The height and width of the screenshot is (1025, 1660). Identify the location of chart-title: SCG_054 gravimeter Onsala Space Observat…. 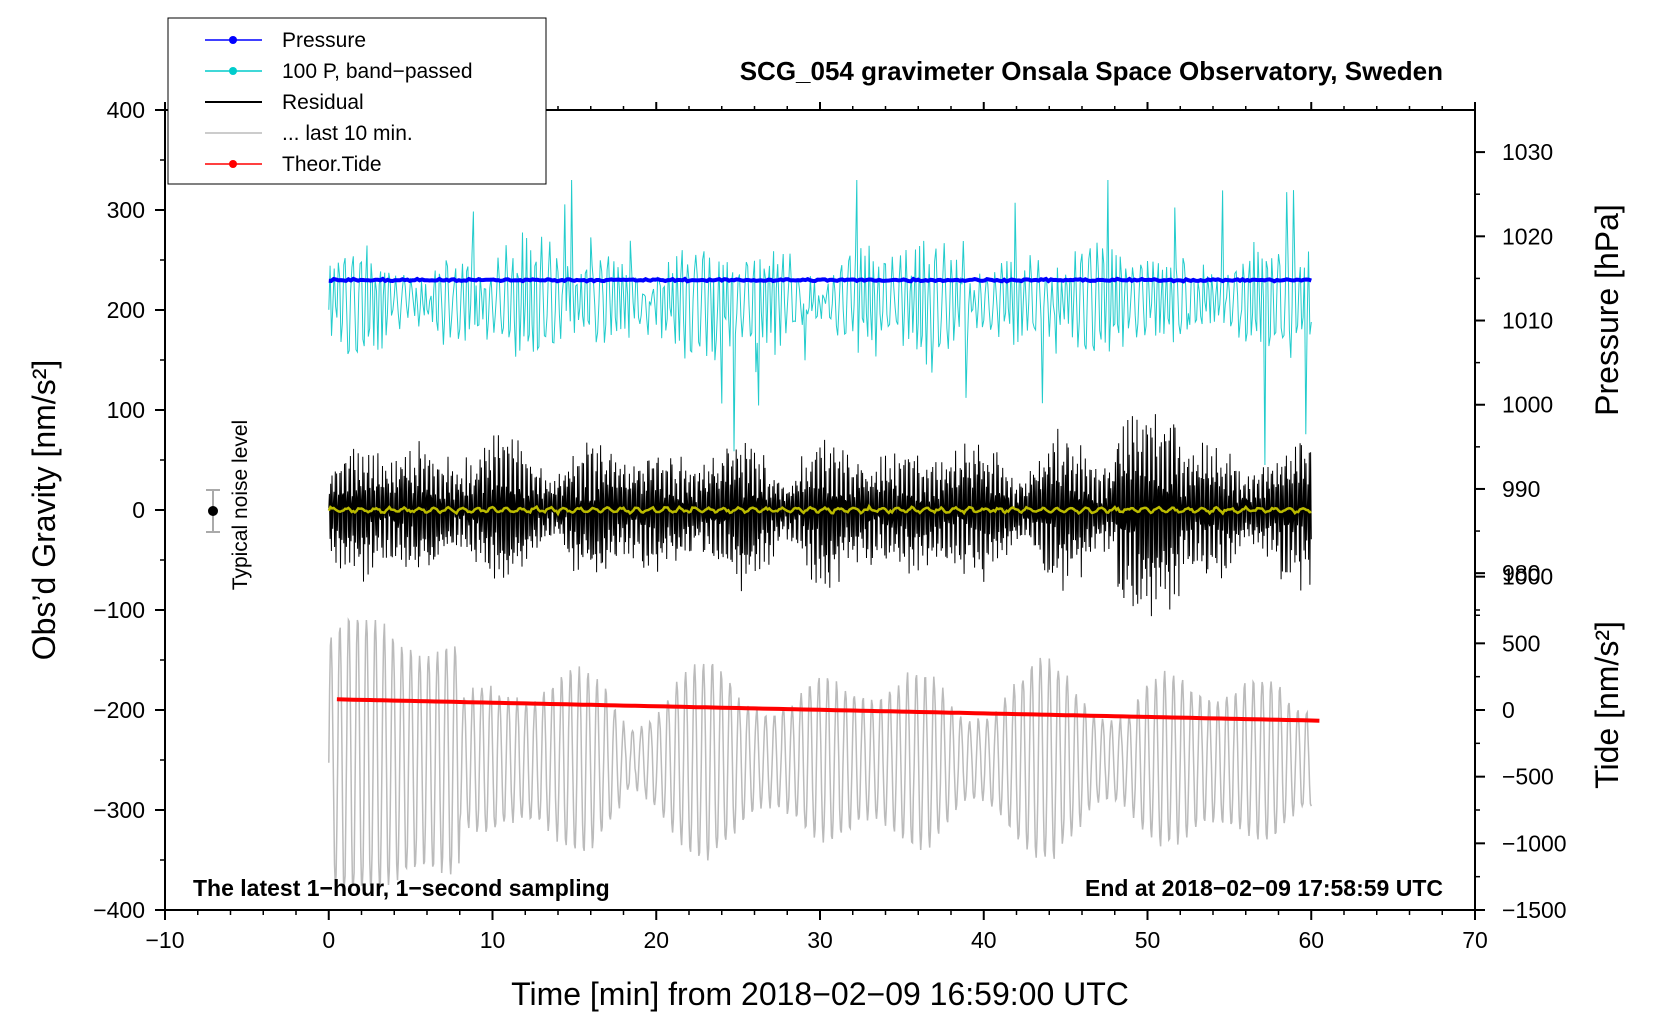
(1091, 71).